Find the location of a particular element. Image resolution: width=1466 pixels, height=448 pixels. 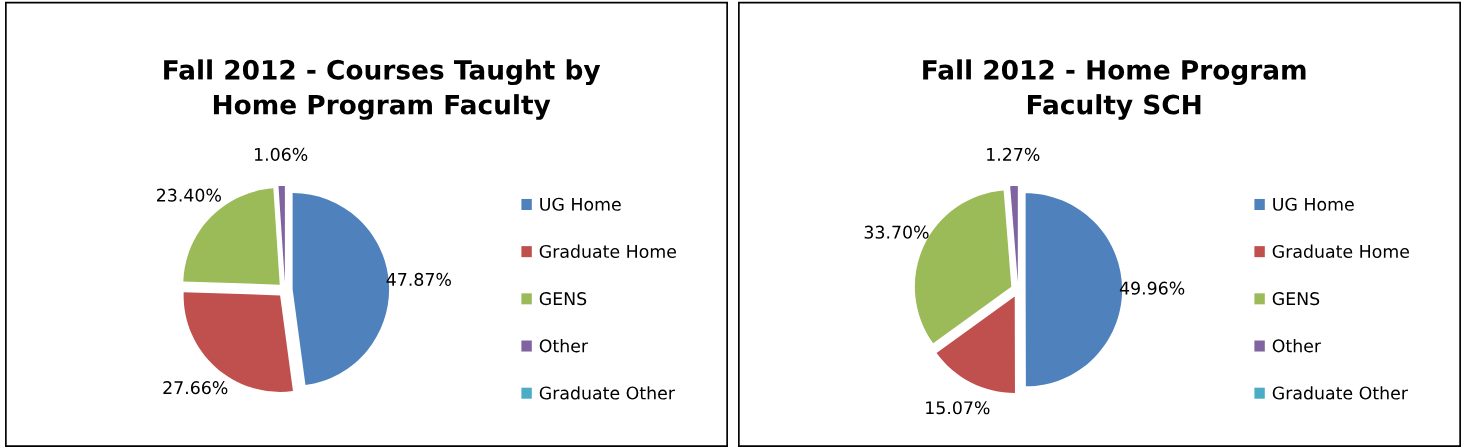

chart-title: Fall 2012 - Courses Taught by Home Program Faculty is located at coordinates (382, 89).